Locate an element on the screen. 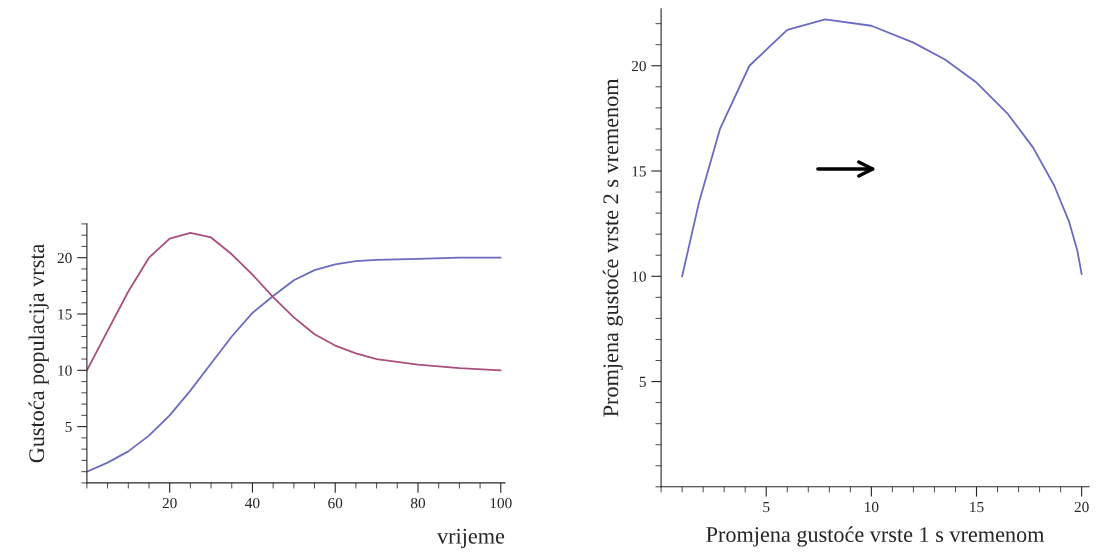 This screenshot has height=557, width=1100. x-axis-title: Promjena gustoće vrste 1 s vremenom is located at coordinates (875, 536).